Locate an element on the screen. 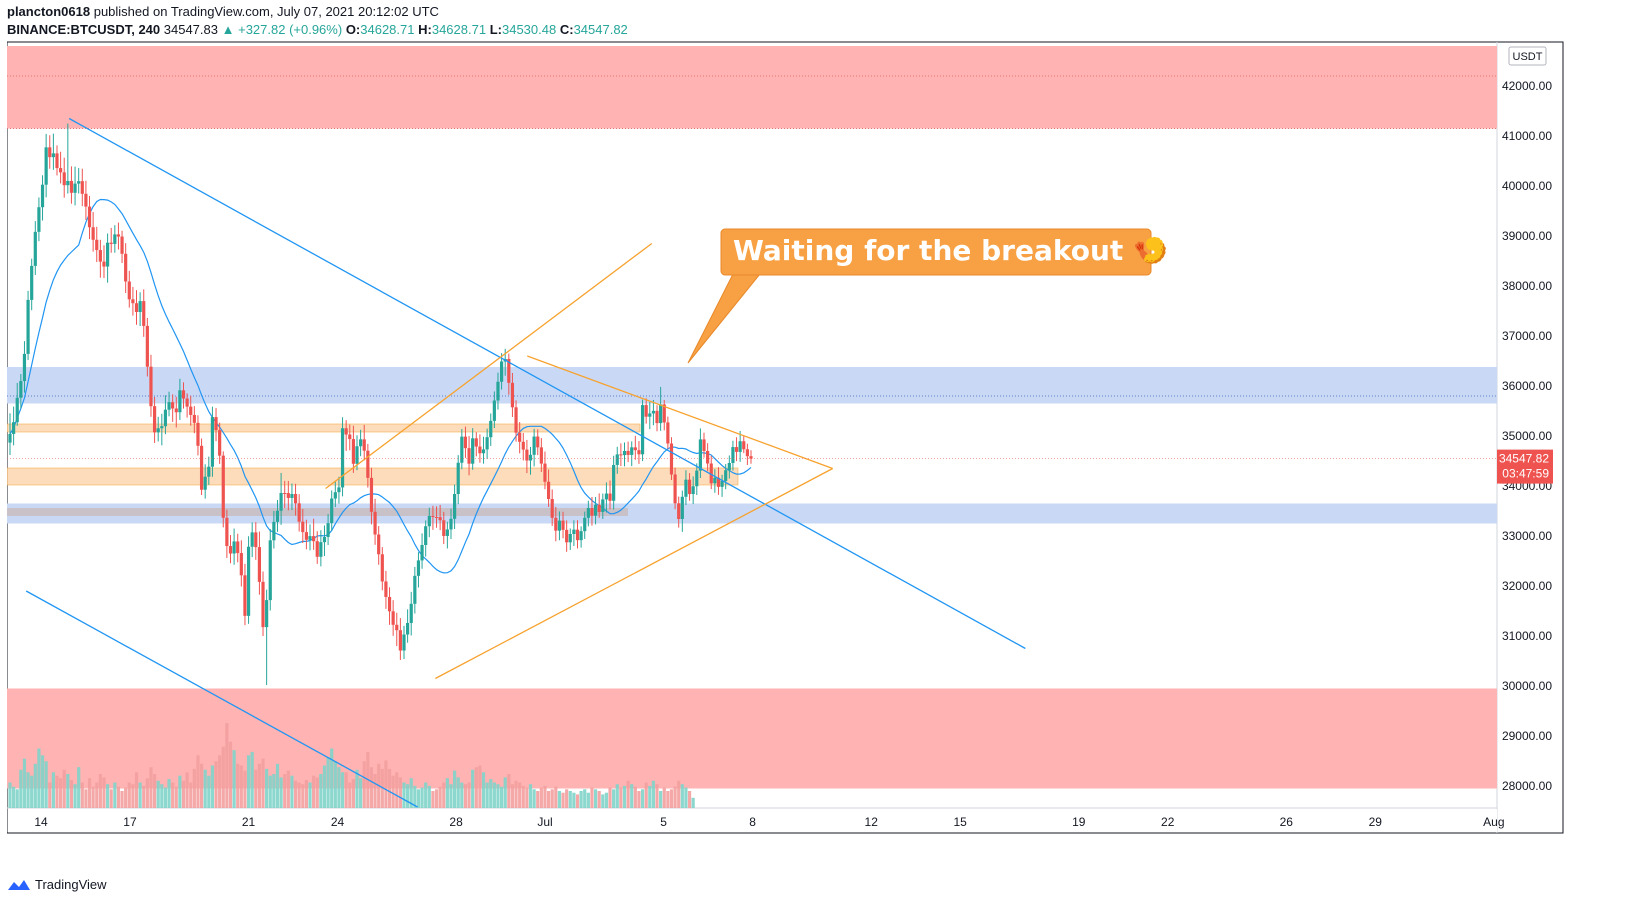 The height and width of the screenshot is (904, 1627). time-tick-label: 17 is located at coordinates (130, 822).